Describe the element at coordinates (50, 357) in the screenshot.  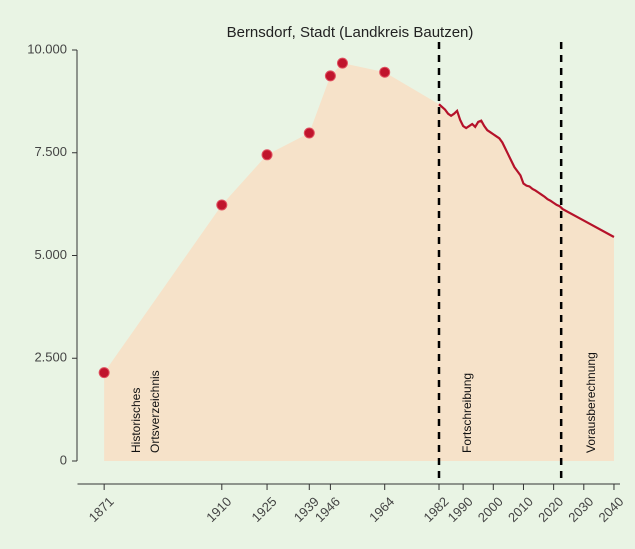
I see `y-tick-label: 2.500` at that location.